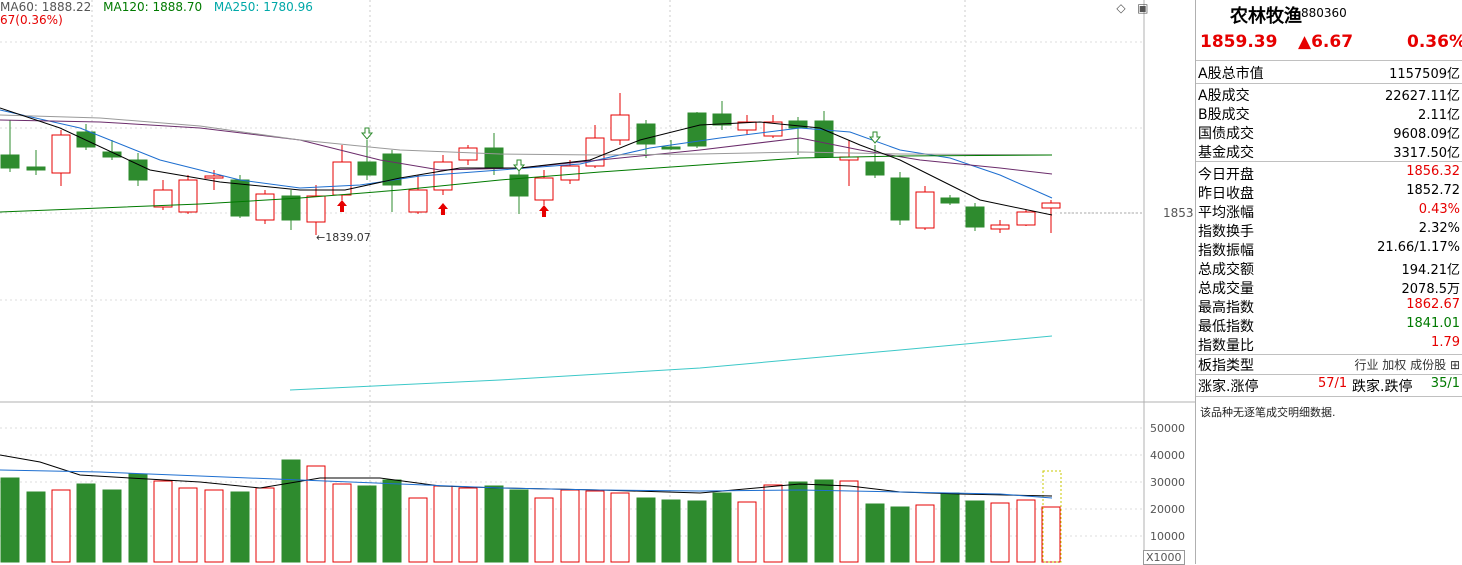 This screenshot has height=565, width=1462. What do you see at coordinates (1329, 115) in the screenshot?
I see `market-row: B股成交 2.11亿` at bounding box center [1329, 115].